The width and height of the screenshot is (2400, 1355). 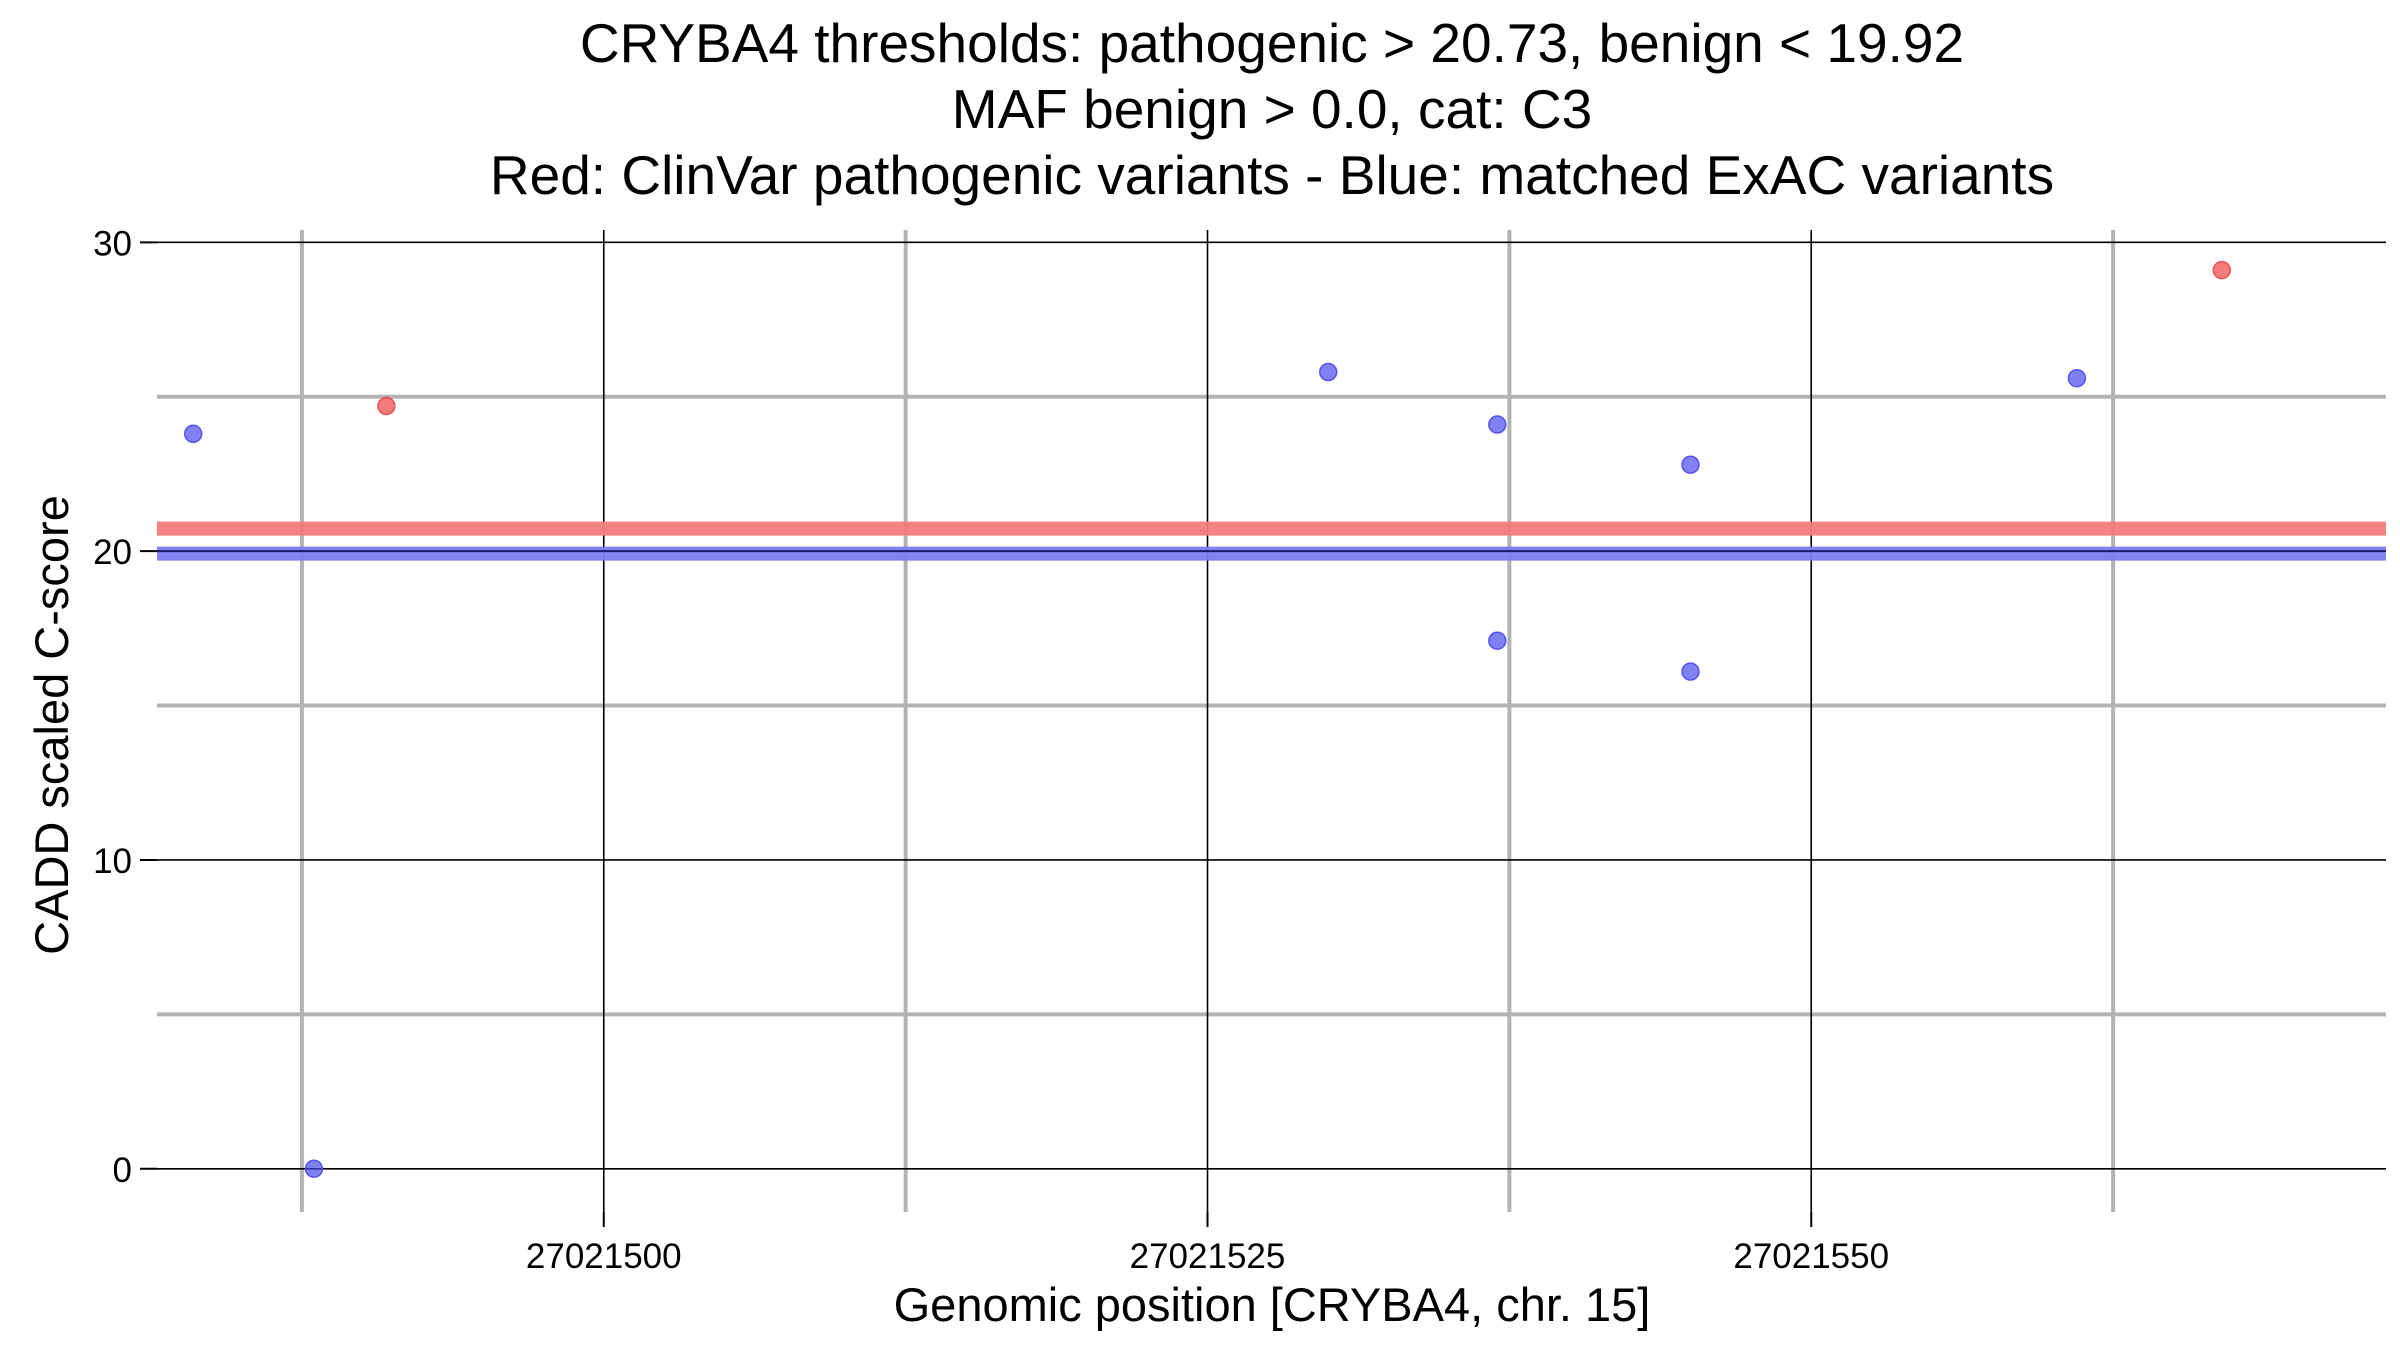 I want to click on y-axis-label: CADD scaled C-score, so click(x=51, y=725).